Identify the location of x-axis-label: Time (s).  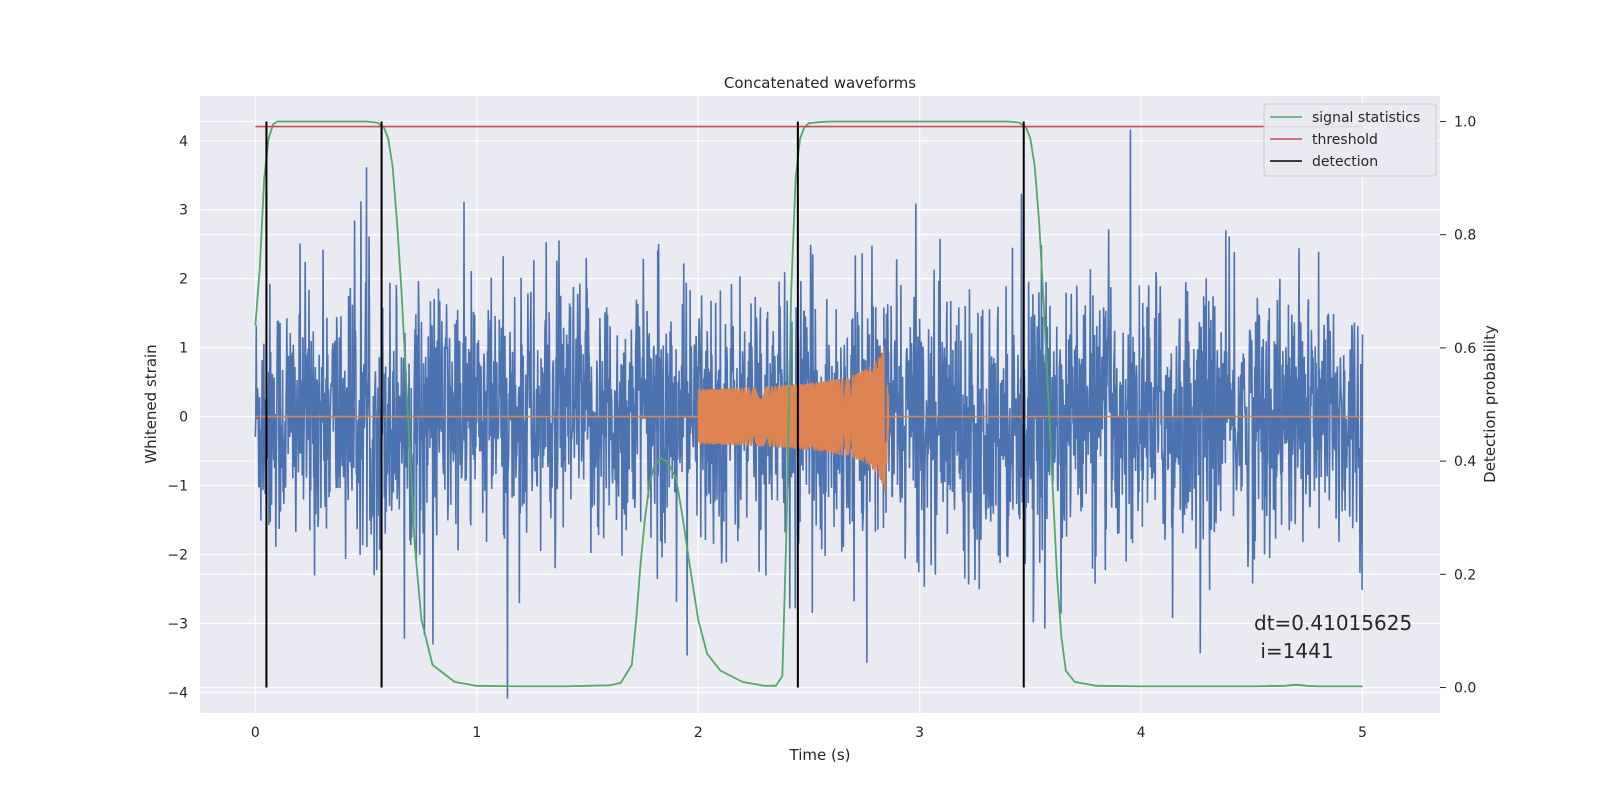
(820, 755).